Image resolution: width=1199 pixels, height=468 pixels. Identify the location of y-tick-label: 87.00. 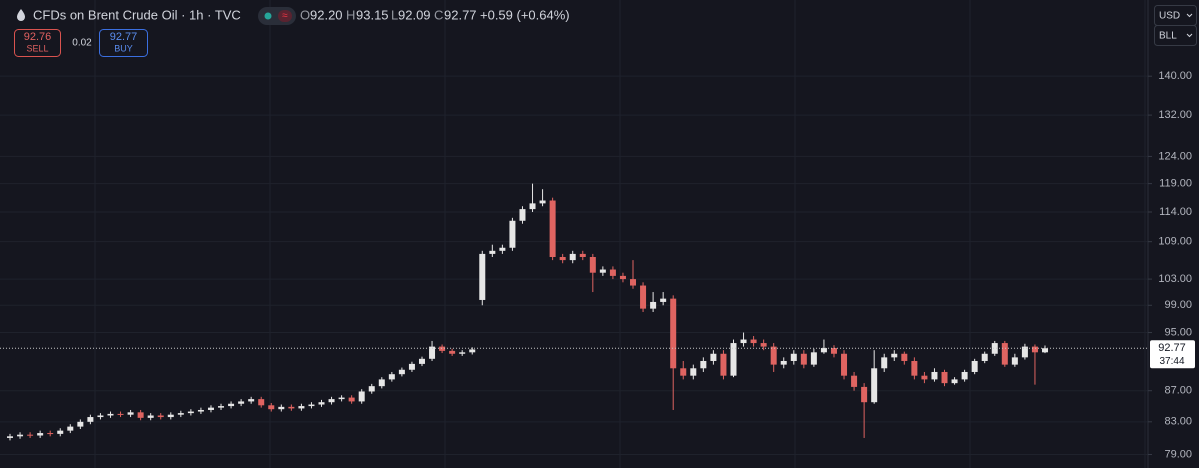
(1178, 391).